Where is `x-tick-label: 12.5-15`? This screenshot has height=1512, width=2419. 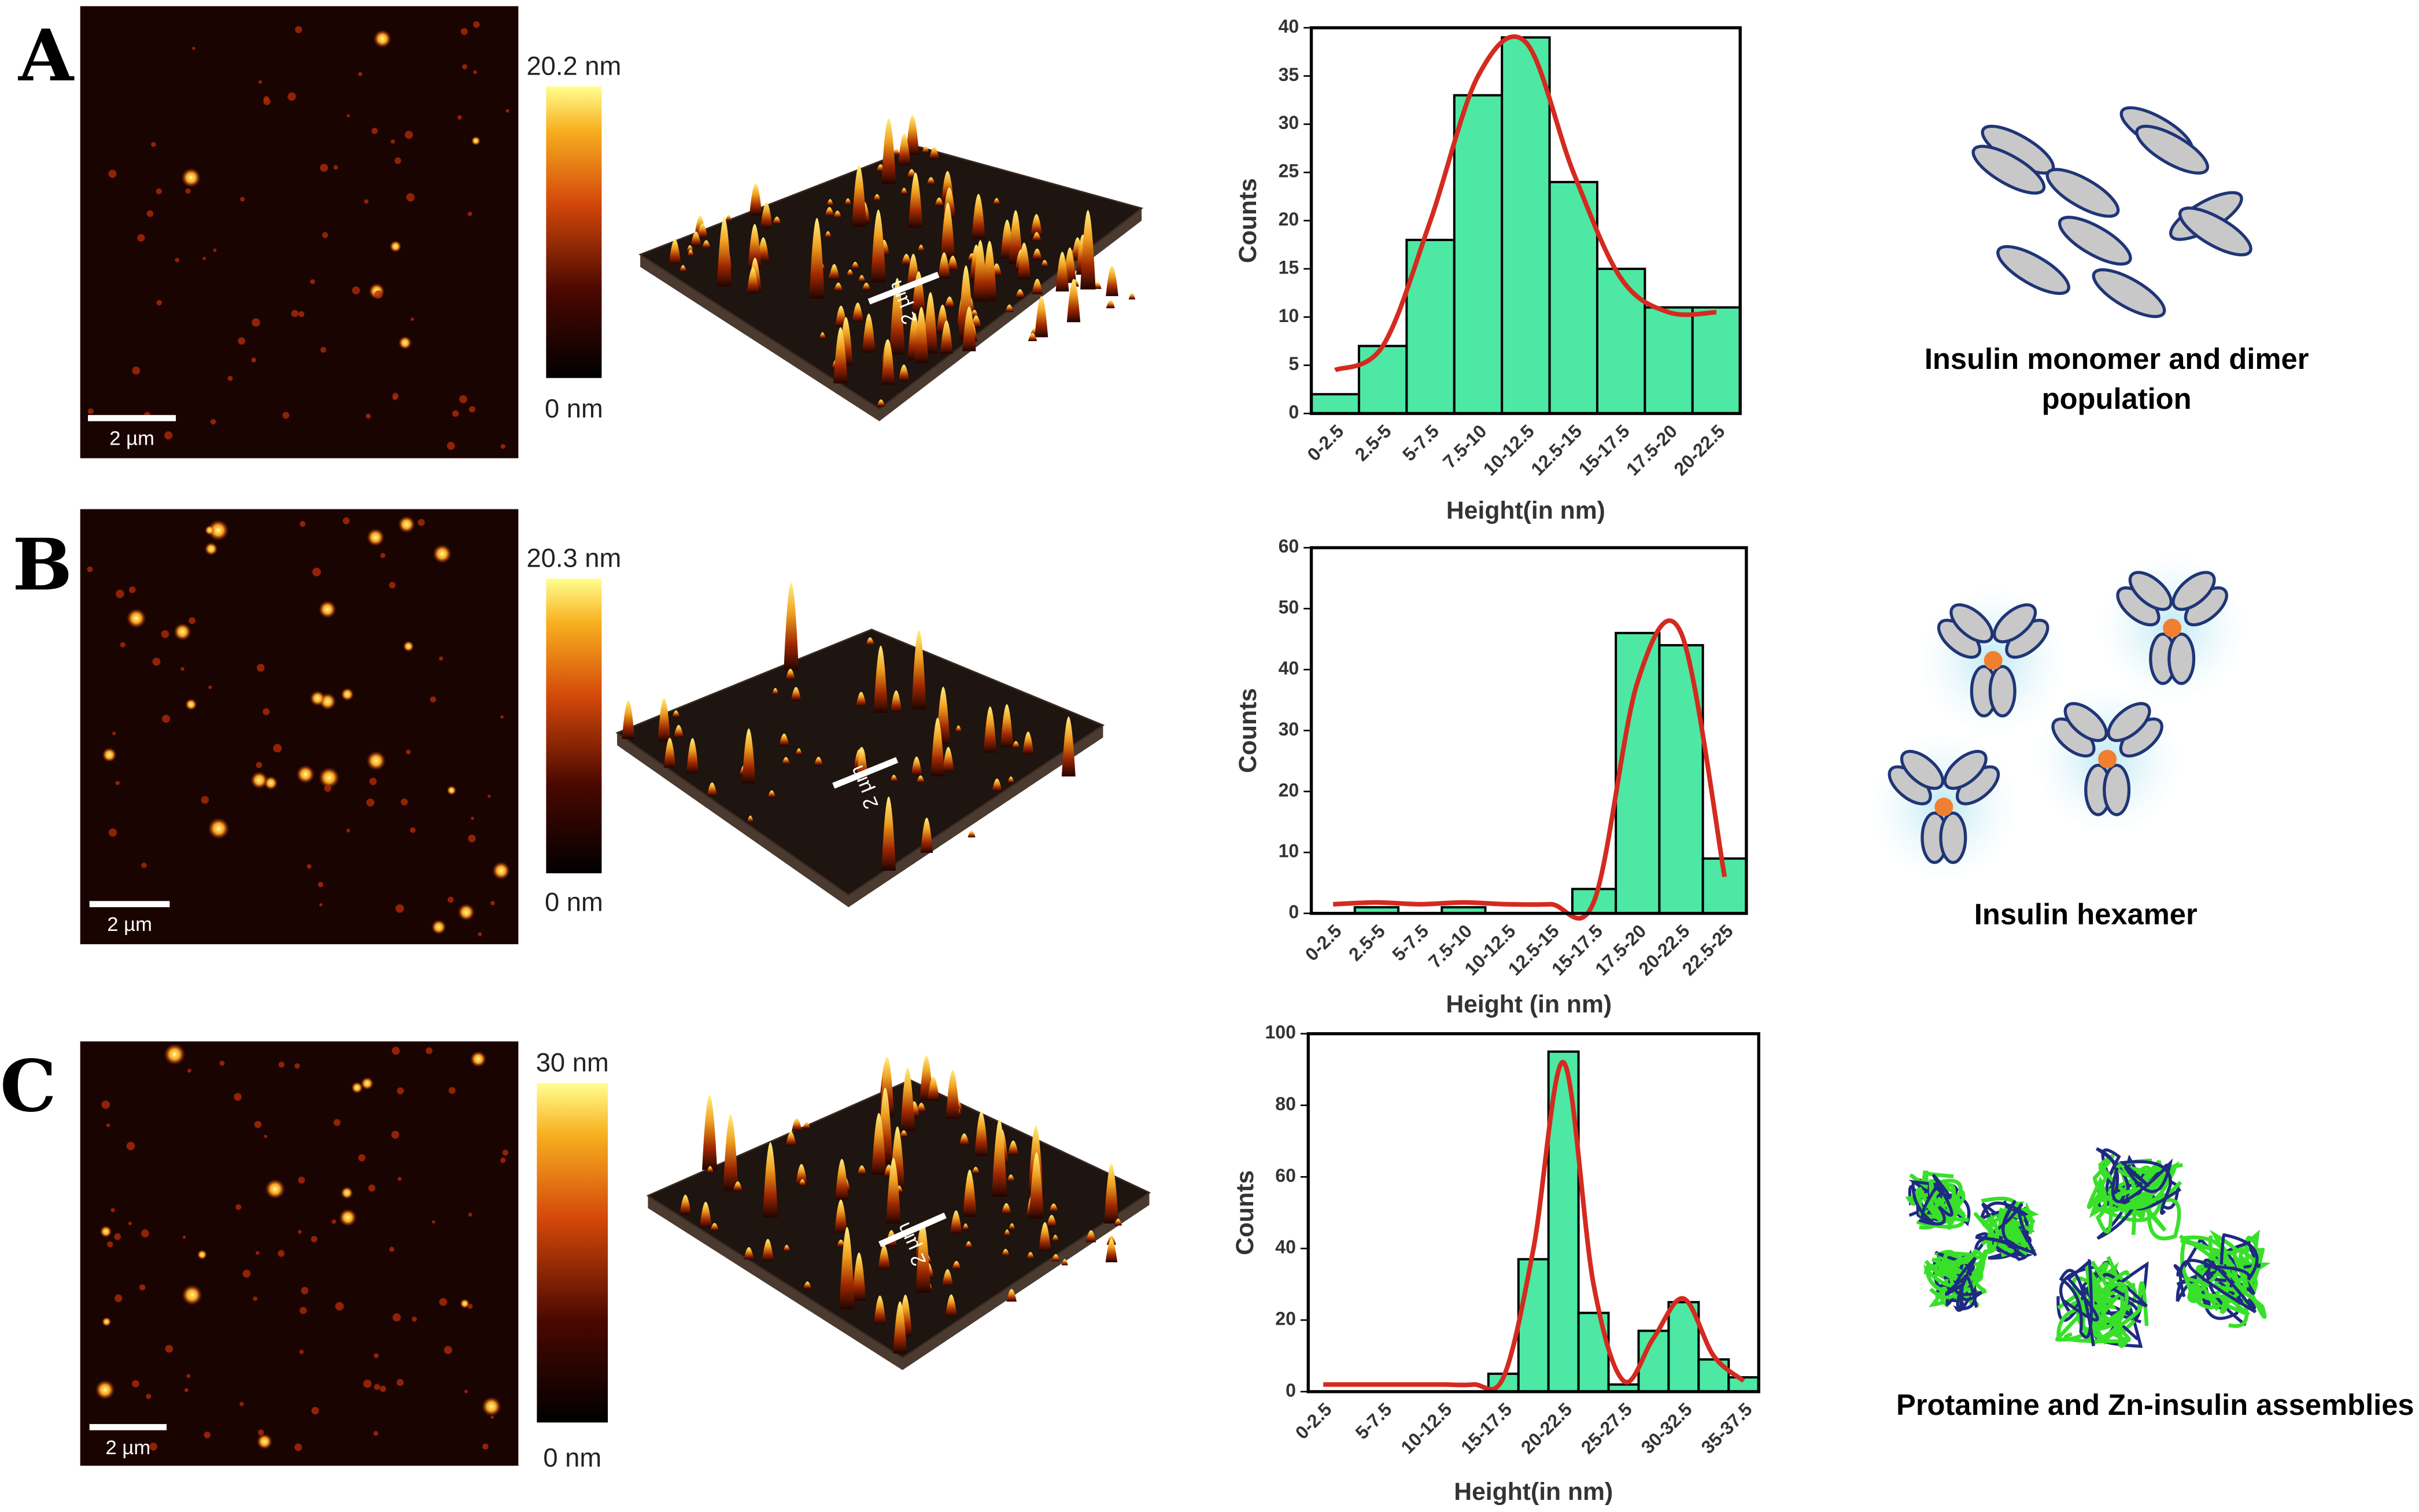
x-tick-label: 12.5-15 is located at coordinates (1557, 449).